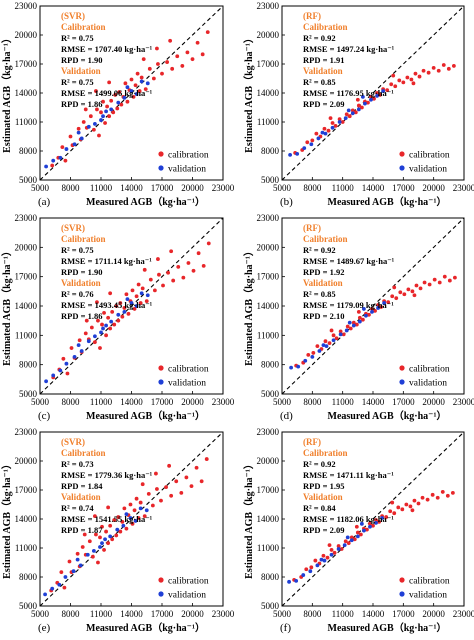 The width and height of the screenshot is (474, 640). What do you see at coordinates (463, 188) in the screenshot?
I see `x-tick-label: 23000` at bounding box center [463, 188].